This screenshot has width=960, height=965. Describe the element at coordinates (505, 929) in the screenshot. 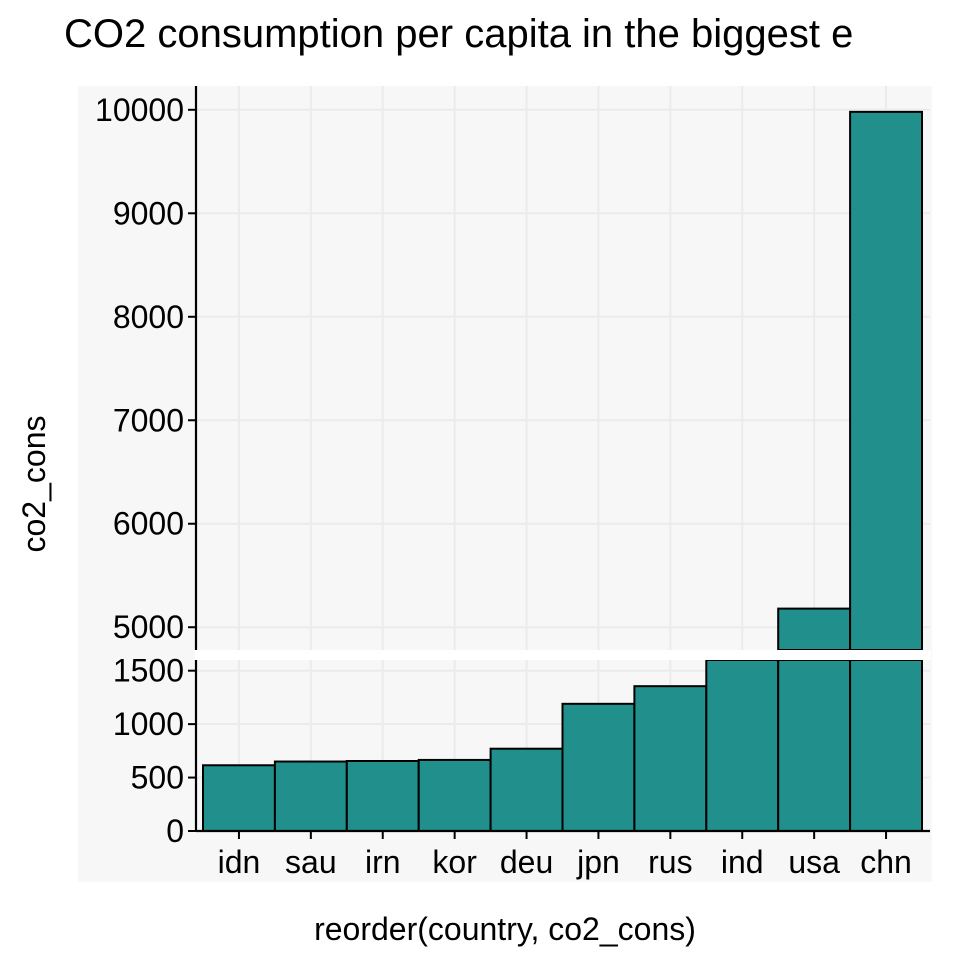

I see `x-axis-title: reorder(country, co2_cons)` at that location.